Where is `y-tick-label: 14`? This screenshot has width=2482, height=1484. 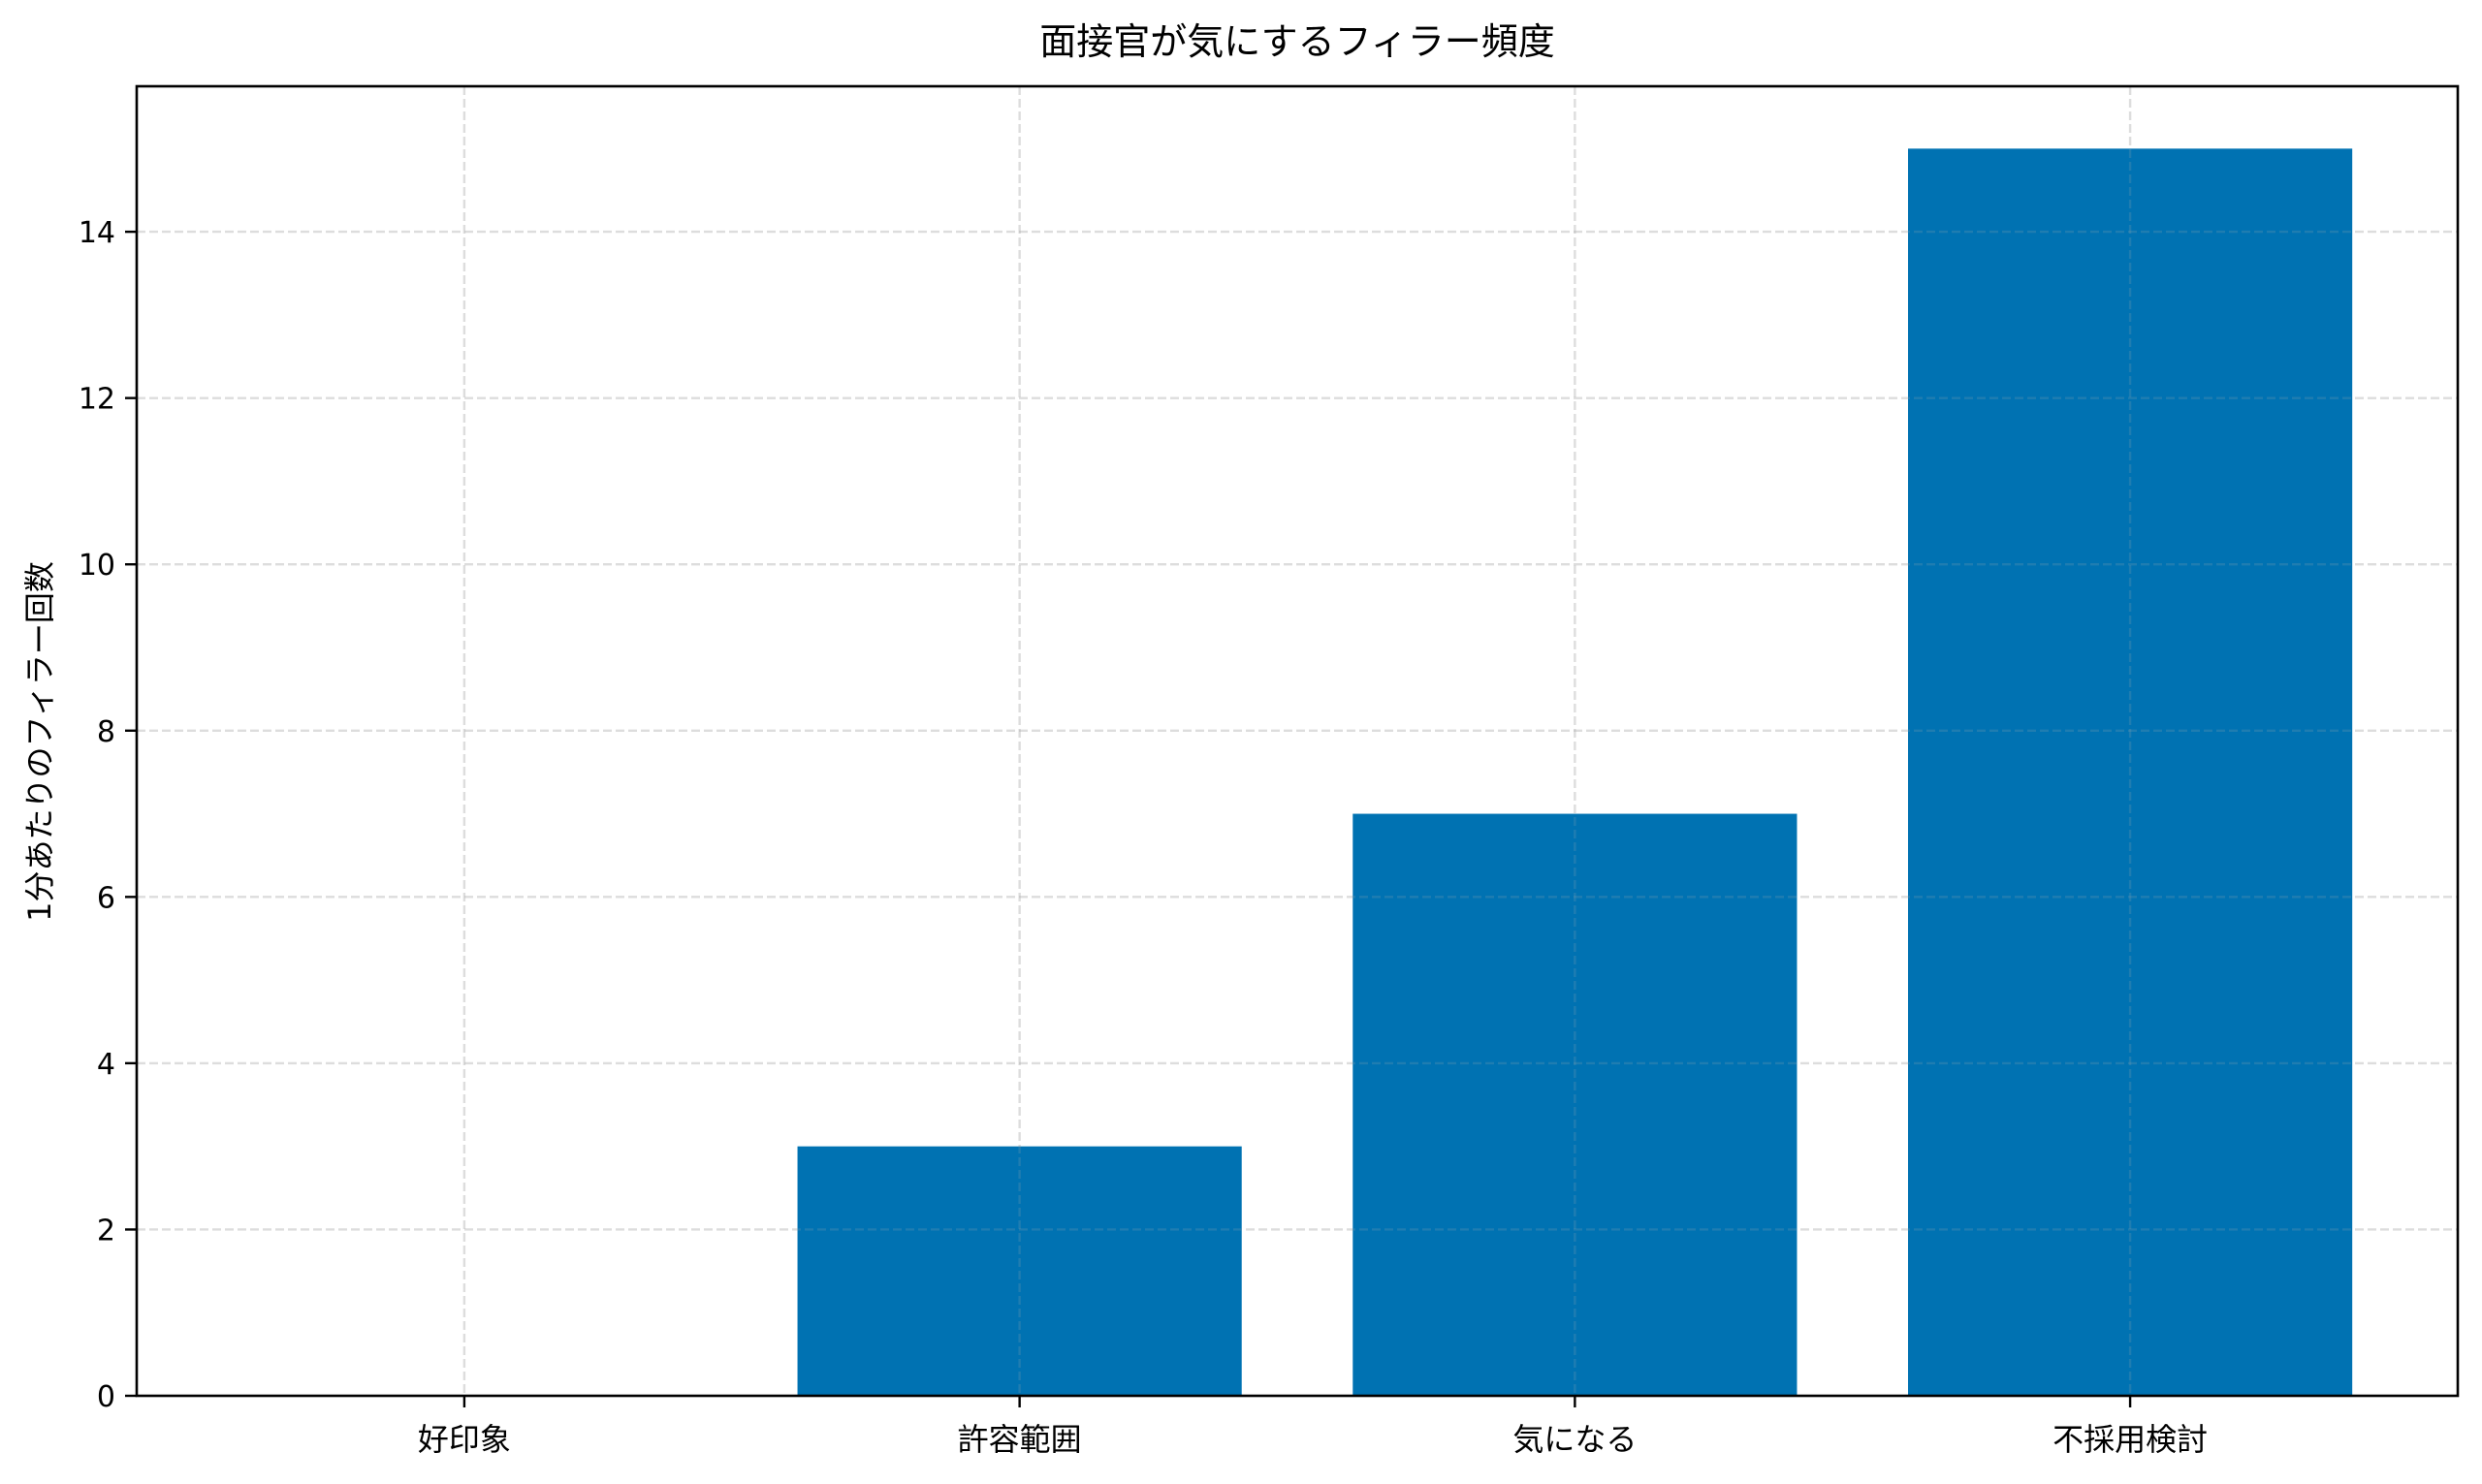 y-tick-label: 14 is located at coordinates (97, 233).